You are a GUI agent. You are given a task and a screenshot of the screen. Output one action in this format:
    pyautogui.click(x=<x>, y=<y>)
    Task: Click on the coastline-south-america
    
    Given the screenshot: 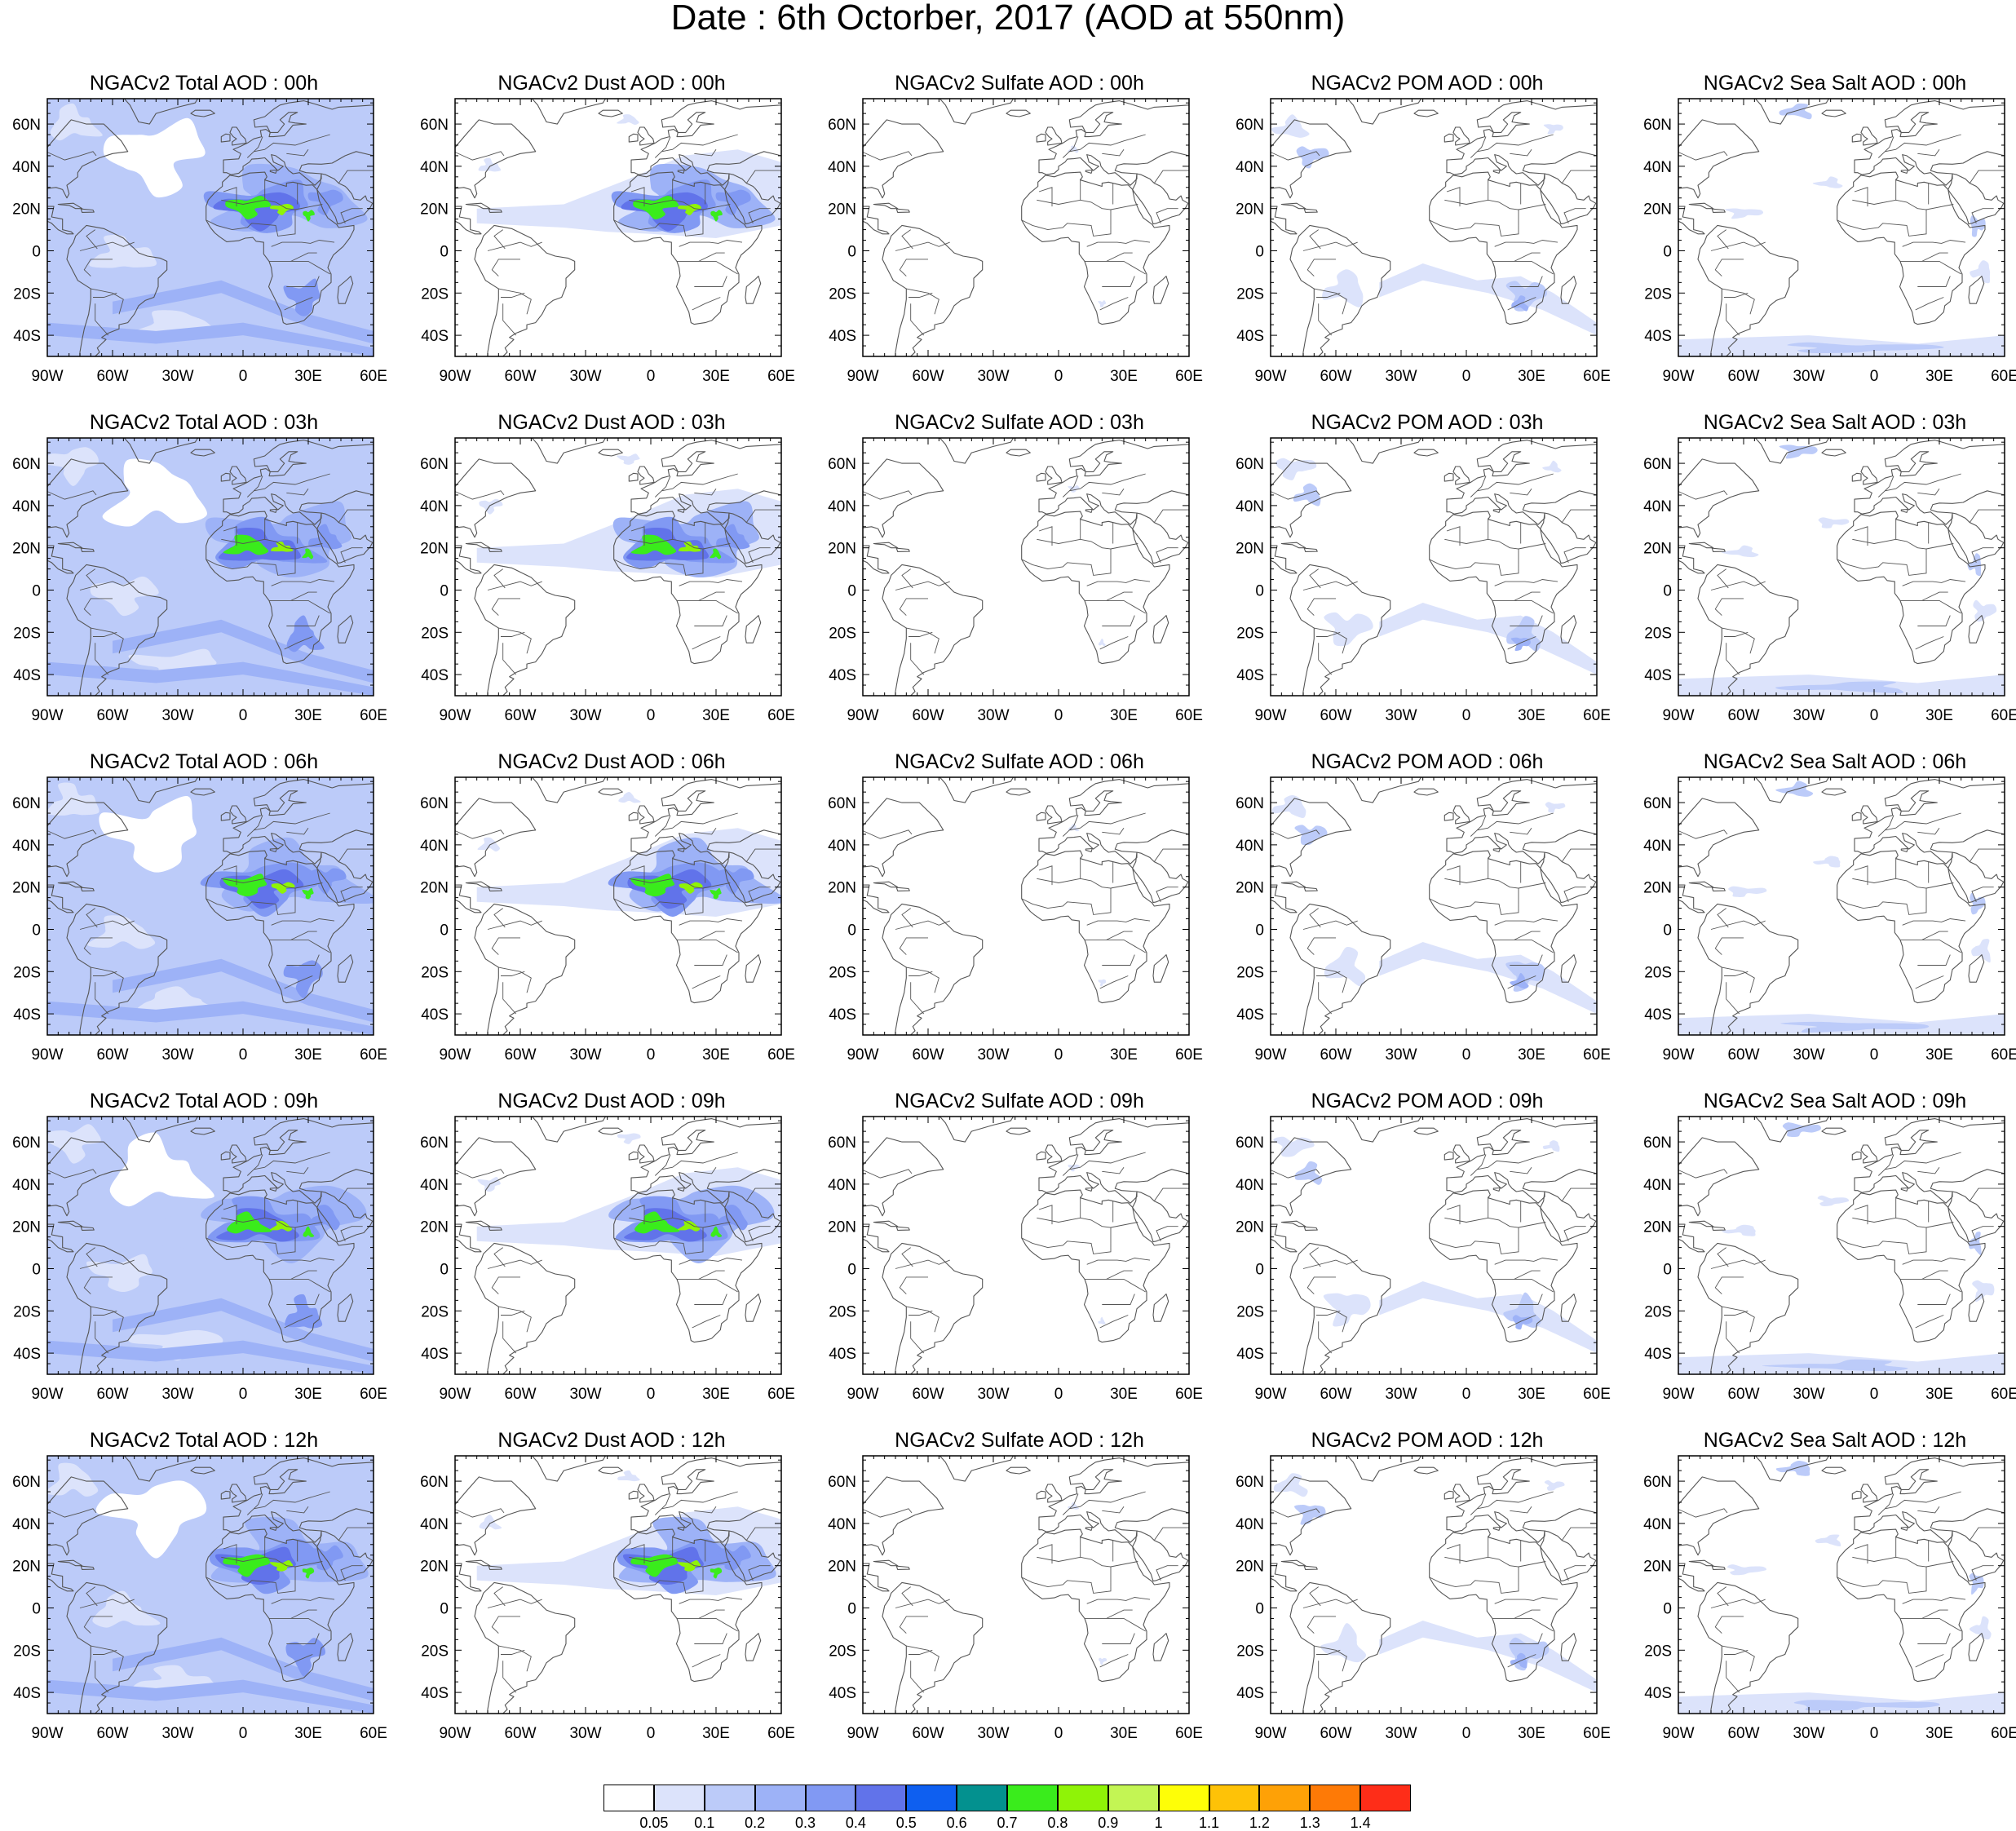 What is the action you would take?
    pyautogui.click(x=117, y=630)
    